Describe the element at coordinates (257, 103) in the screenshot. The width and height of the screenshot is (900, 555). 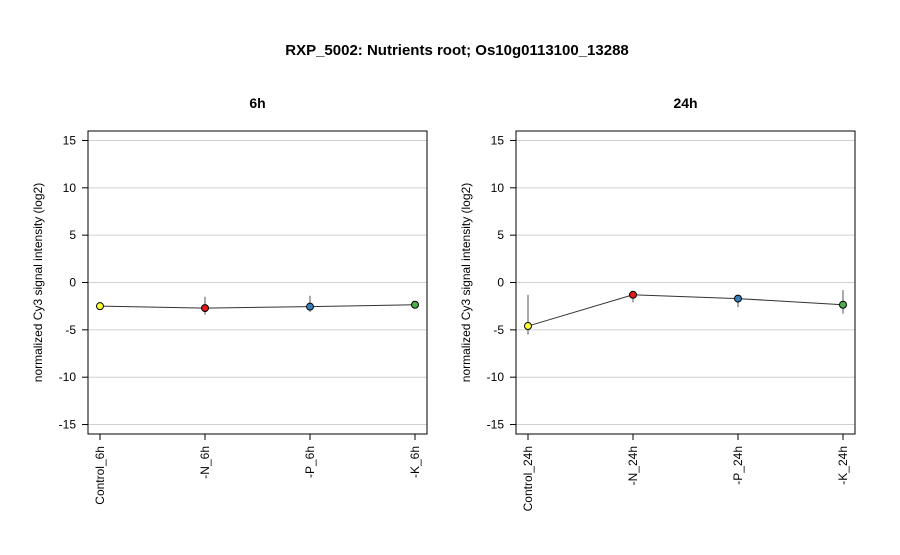
I see `panel-title: 6h` at that location.